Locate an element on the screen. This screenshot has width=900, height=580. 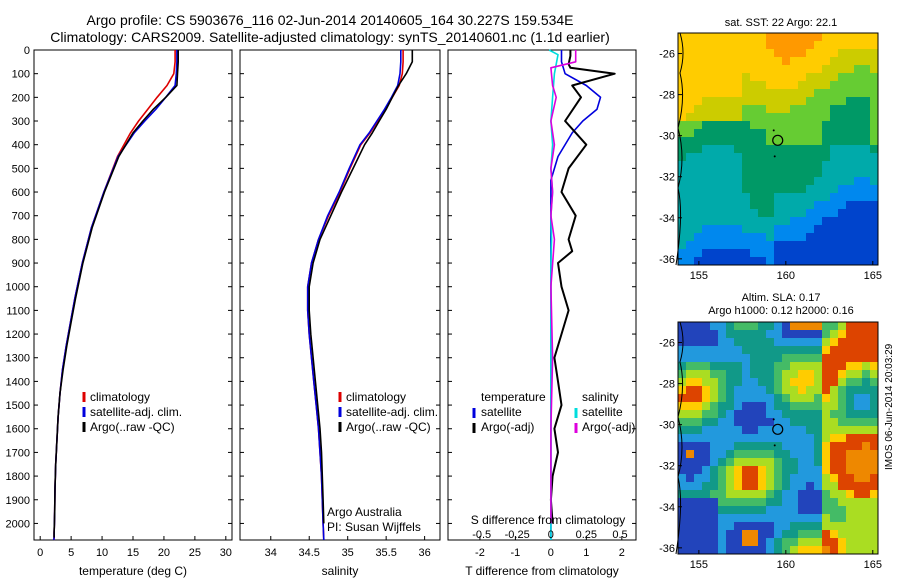
x-axis-label: temperature (deg C) is located at coordinates (133, 571).